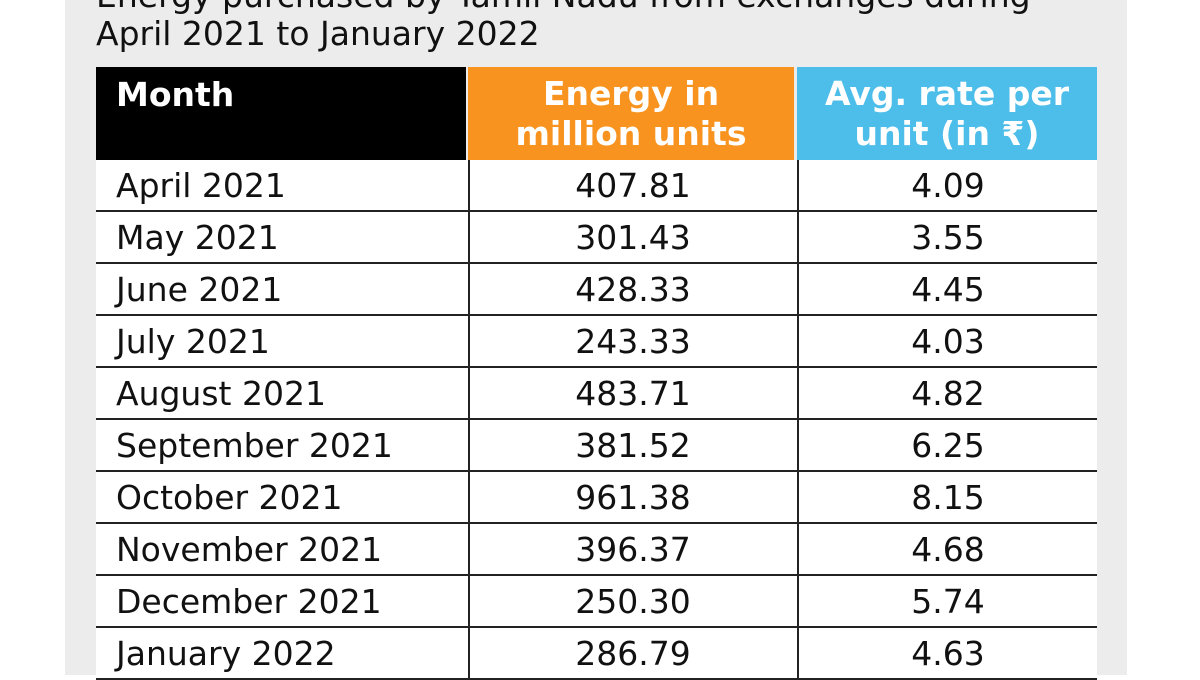 The image size is (1200, 680). What do you see at coordinates (632, 445) in the screenshot?
I see `table-cell: 381.52` at bounding box center [632, 445].